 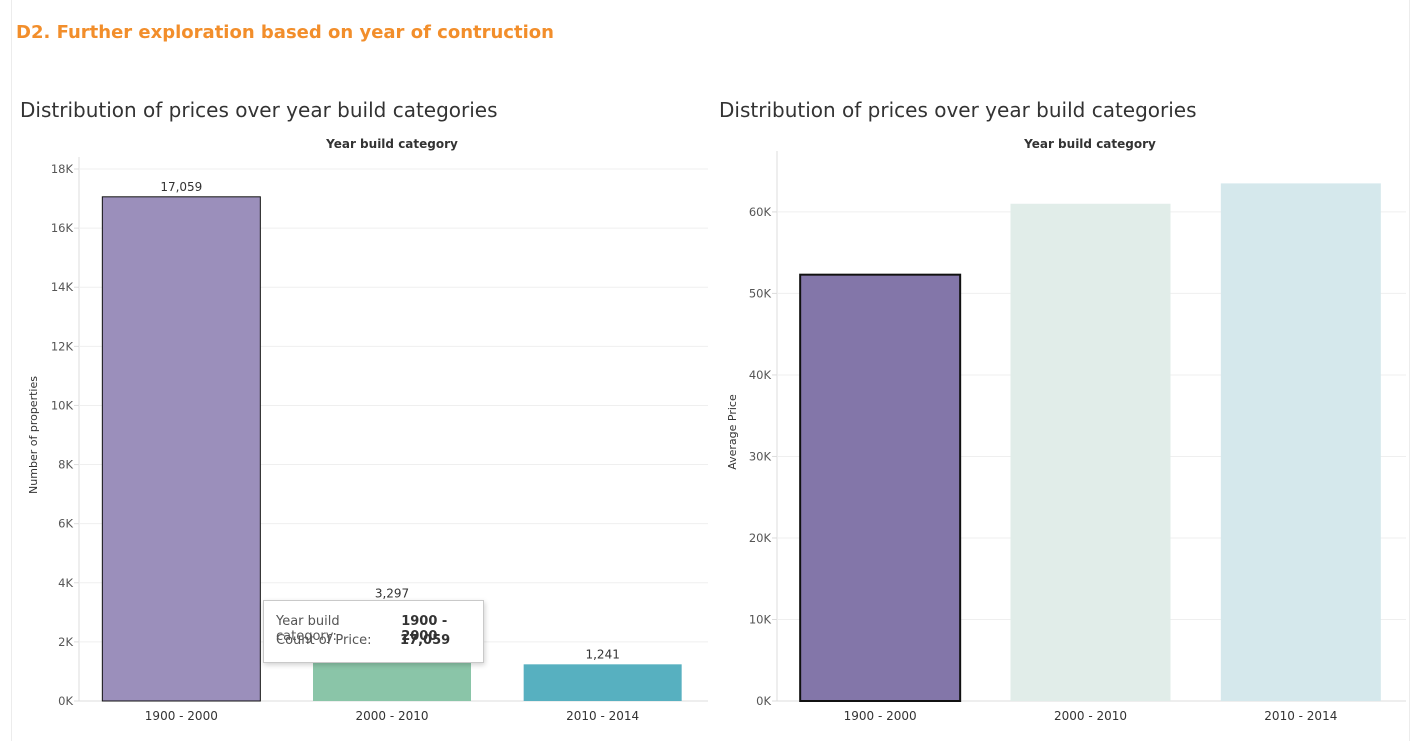 What do you see at coordinates (392, 594) in the screenshot?
I see `bar-value-label: 3,297` at bounding box center [392, 594].